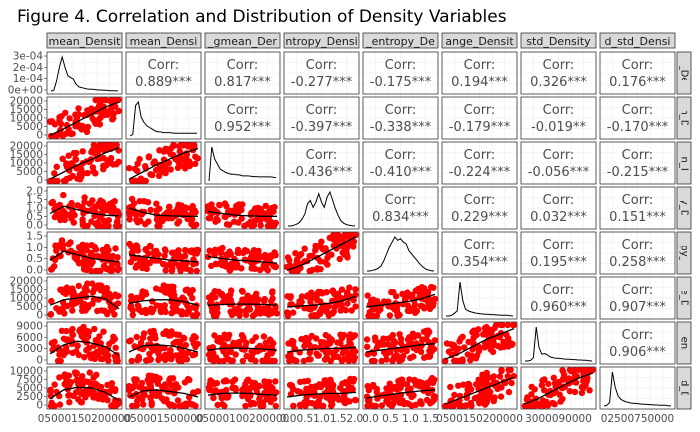 This screenshot has height=432, width=700. Describe the element at coordinates (558, 82) in the screenshot. I see `corr-value: 0.326***` at that location.